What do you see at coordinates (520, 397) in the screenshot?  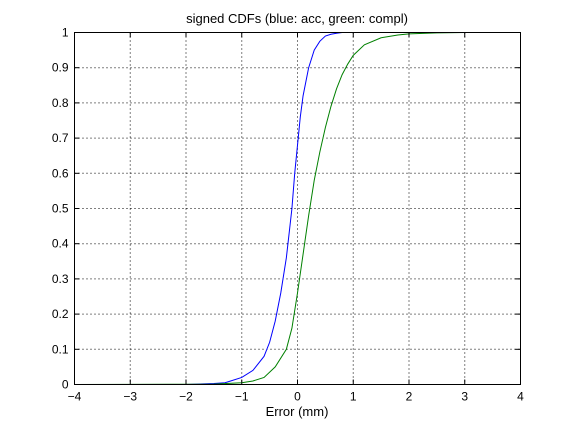 I see `x-tick-label: 4` at bounding box center [520, 397].